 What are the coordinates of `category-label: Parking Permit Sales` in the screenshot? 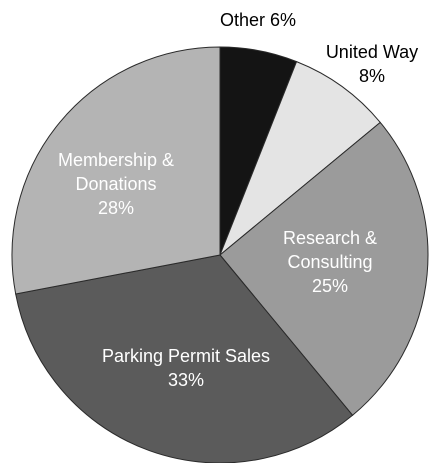 It's located at (186, 356).